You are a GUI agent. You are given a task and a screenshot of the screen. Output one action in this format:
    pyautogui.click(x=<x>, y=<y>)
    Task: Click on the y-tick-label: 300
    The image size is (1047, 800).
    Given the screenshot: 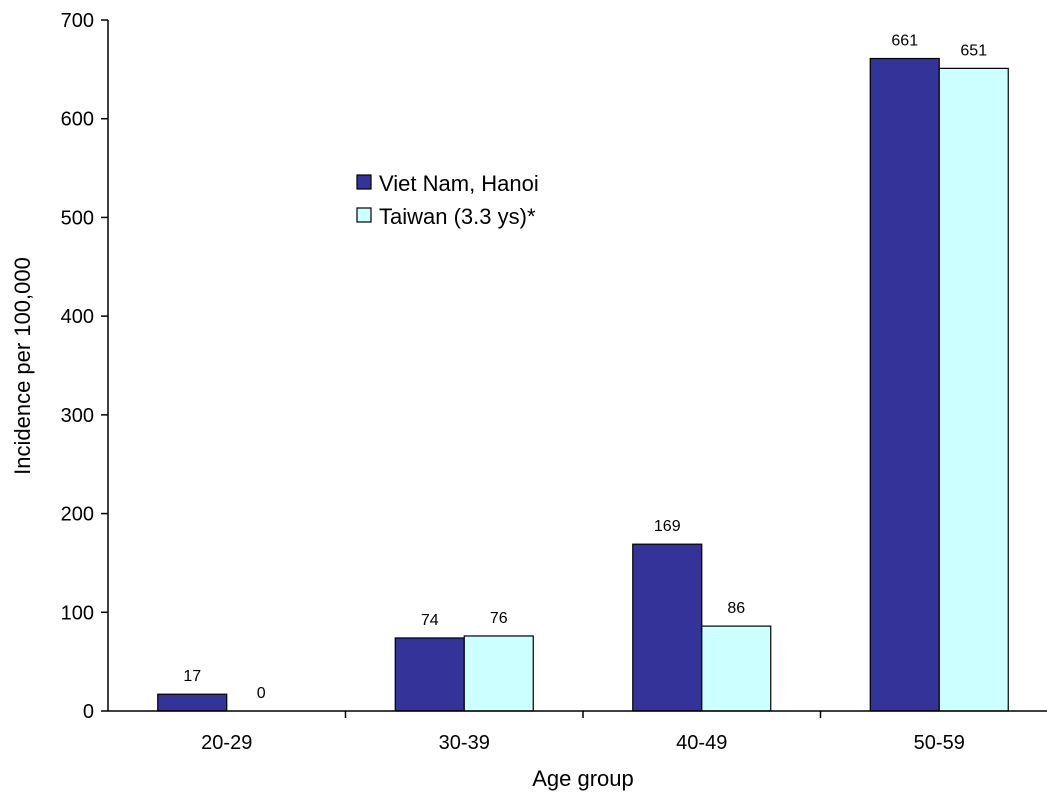 What is the action you would take?
    pyautogui.click(x=77, y=416)
    